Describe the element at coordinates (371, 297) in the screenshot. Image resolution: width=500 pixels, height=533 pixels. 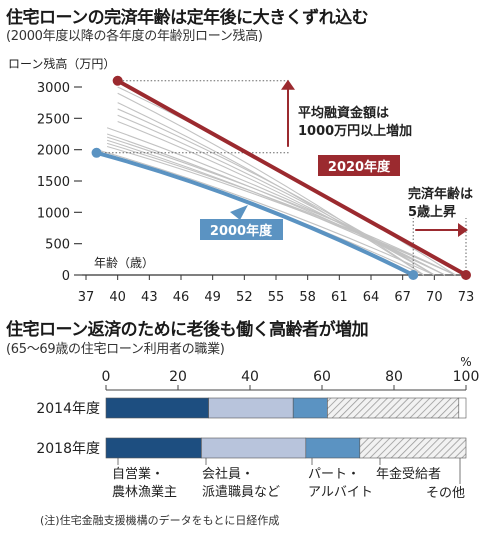
I see `x-tick-label: 64` at that location.